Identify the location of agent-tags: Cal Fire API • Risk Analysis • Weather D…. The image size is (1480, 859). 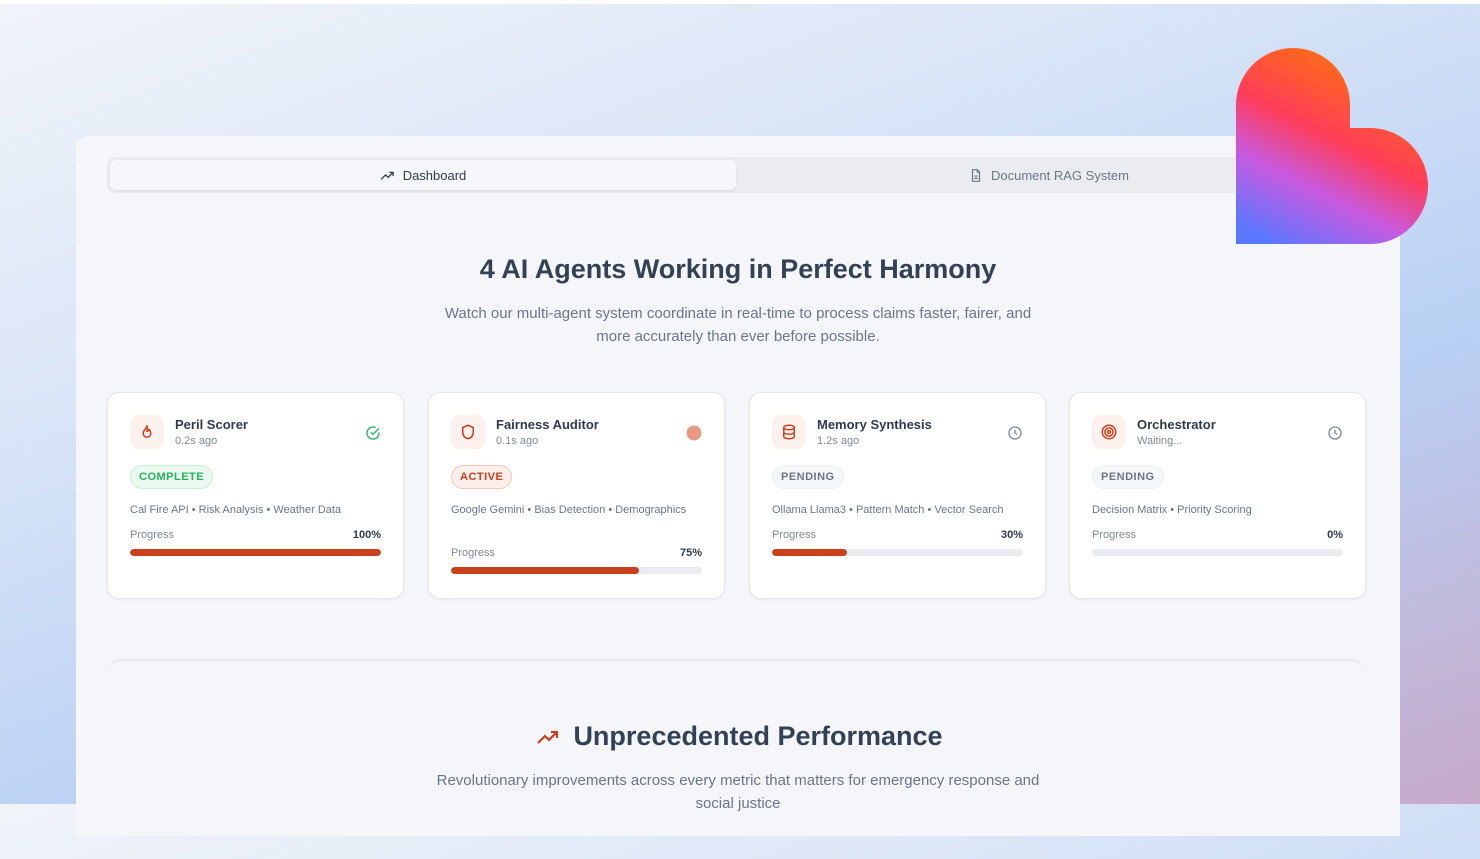
(236, 510).